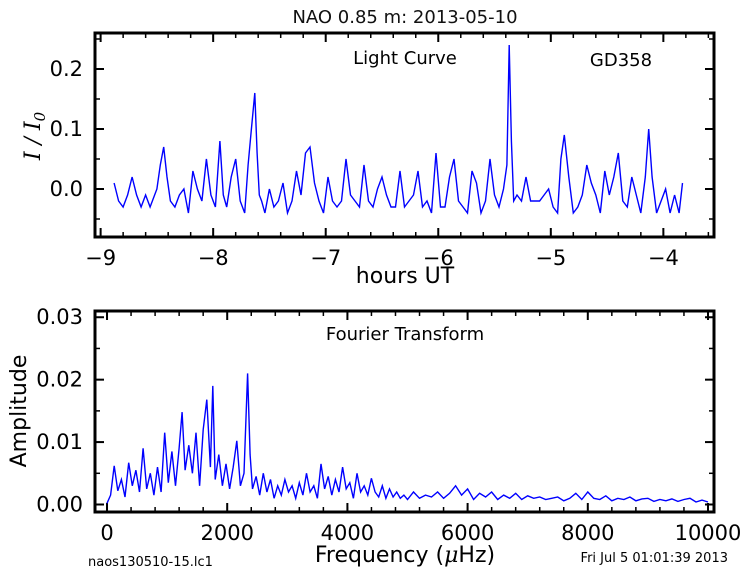  What do you see at coordinates (35, 136) in the screenshot?
I see `light-curve-ylabel: I / I0` at bounding box center [35, 136].